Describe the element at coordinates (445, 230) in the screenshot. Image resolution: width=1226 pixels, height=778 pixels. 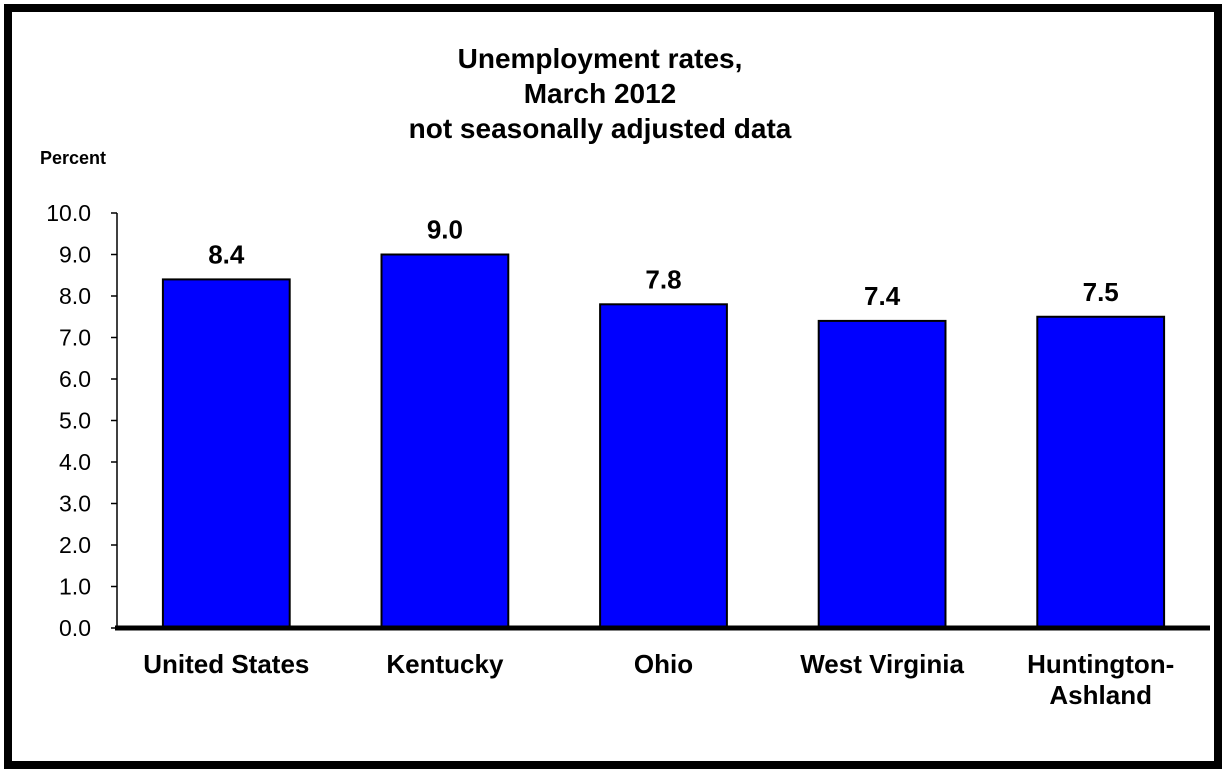
I see `bar-value-label: 9.0` at that location.